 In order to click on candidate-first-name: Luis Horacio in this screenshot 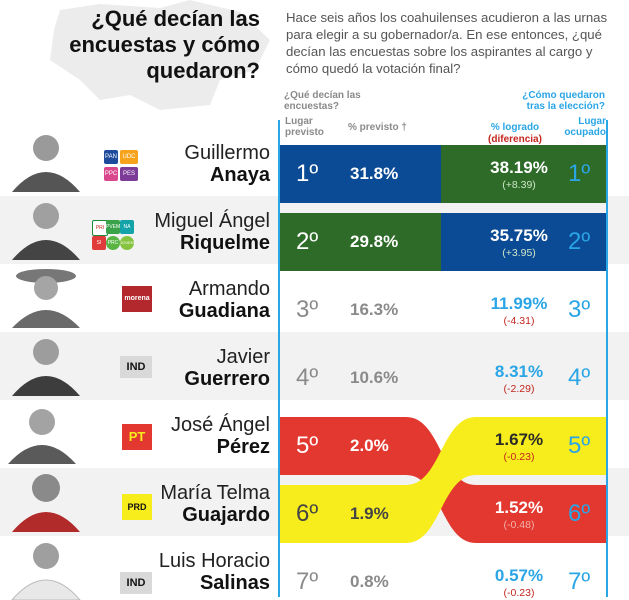, I will do `click(214, 561)`.